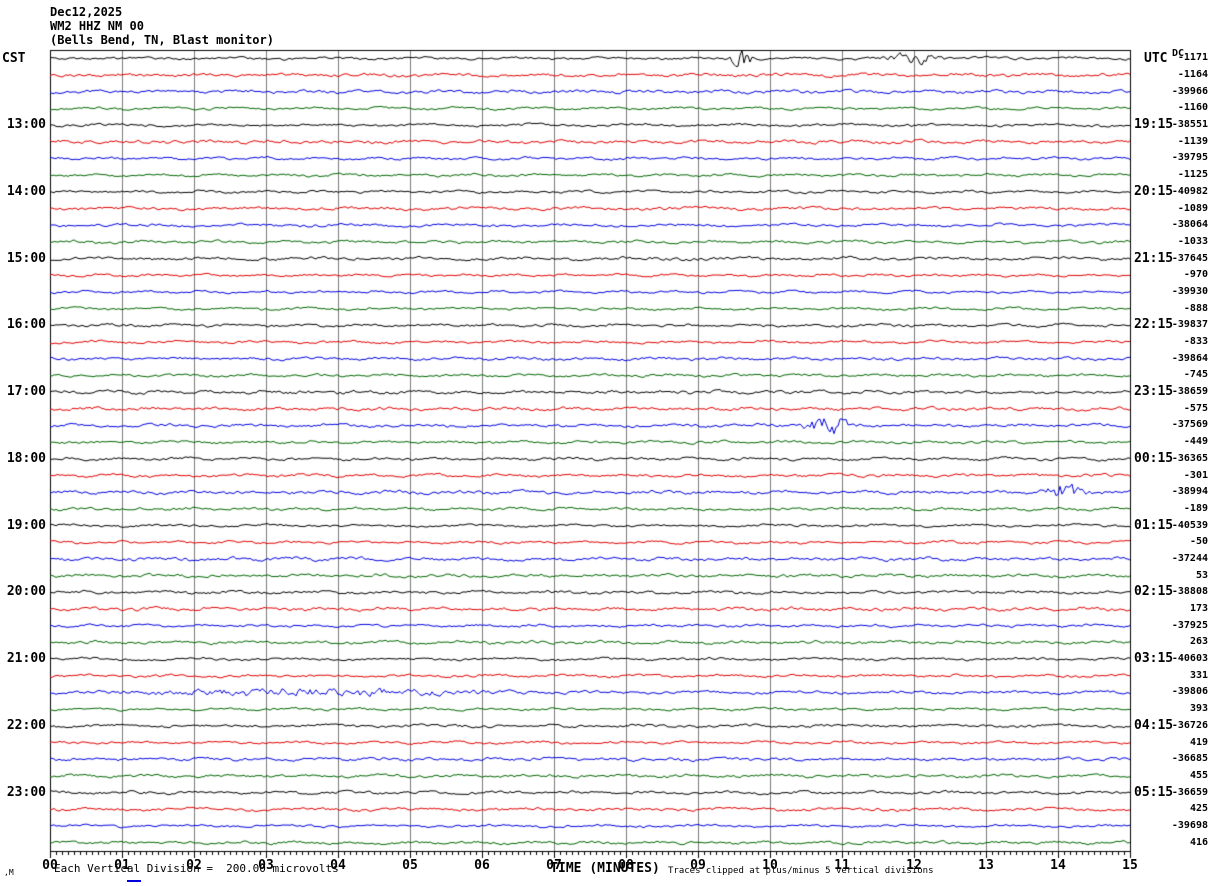 The image size is (1210, 886). What do you see at coordinates (1195, 375) in the screenshot?
I see `dc-offset-value: -745` at bounding box center [1195, 375].